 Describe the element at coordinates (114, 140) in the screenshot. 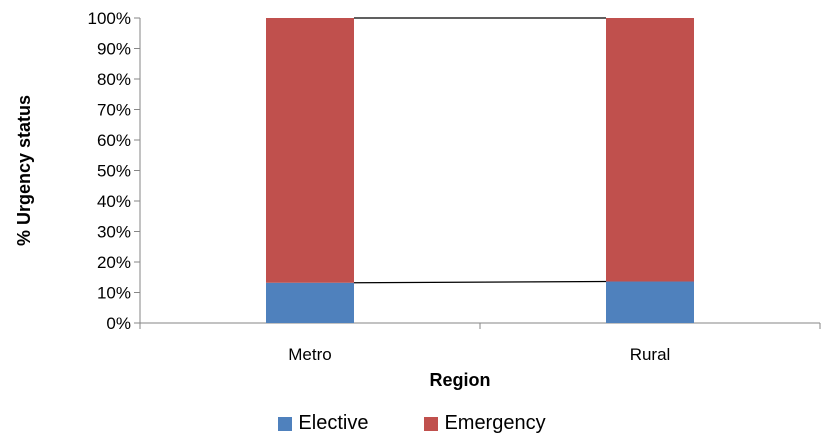

I see `y-tick-label: 60%` at that location.